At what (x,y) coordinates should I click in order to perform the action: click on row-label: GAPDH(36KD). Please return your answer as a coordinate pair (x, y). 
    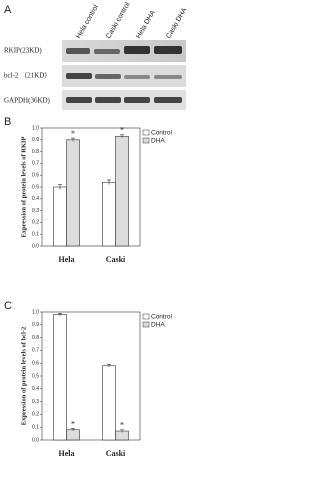
    Looking at the image, I should click on (27, 101).